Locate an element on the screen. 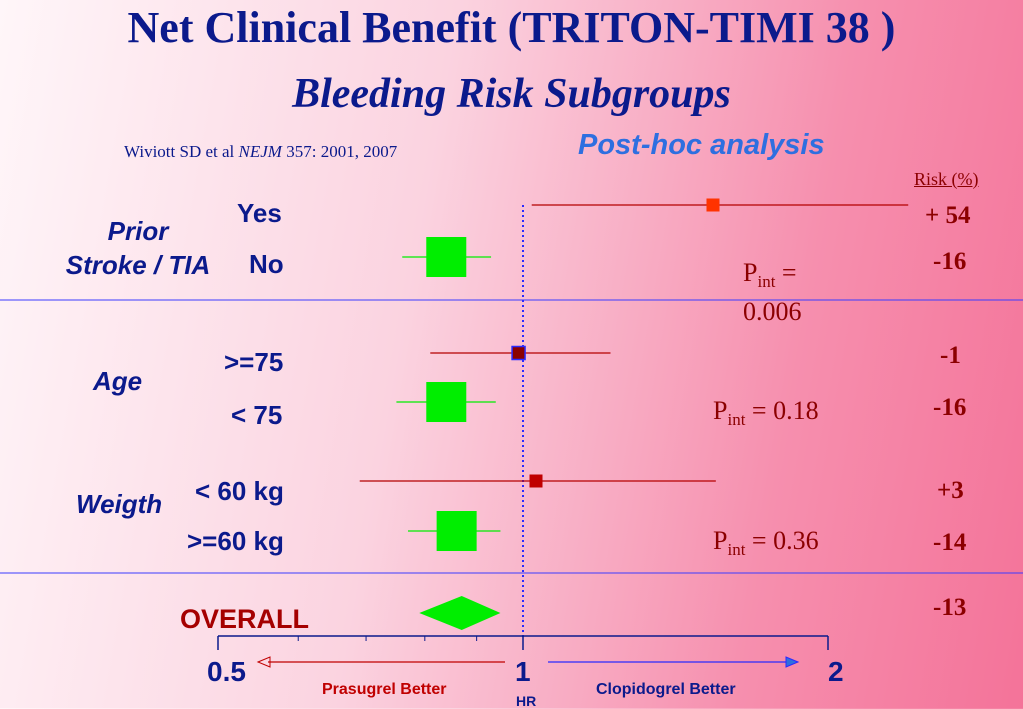 Image resolution: width=1023 pixels, height=709 pixels. risk-value-overall: -13 is located at coordinates (950, 607).